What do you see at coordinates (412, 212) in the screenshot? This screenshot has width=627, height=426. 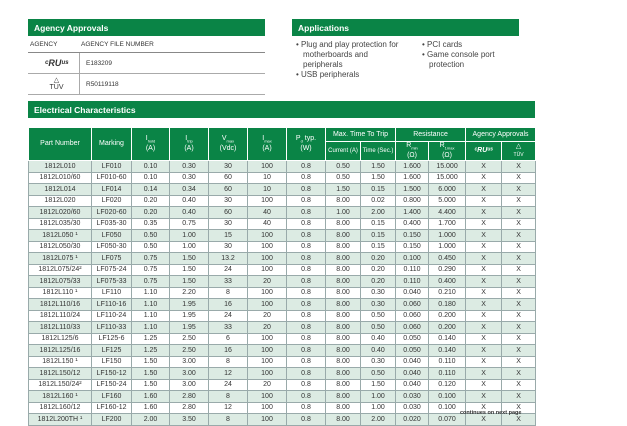 I see `table-cell: 1.400` at bounding box center [412, 212].